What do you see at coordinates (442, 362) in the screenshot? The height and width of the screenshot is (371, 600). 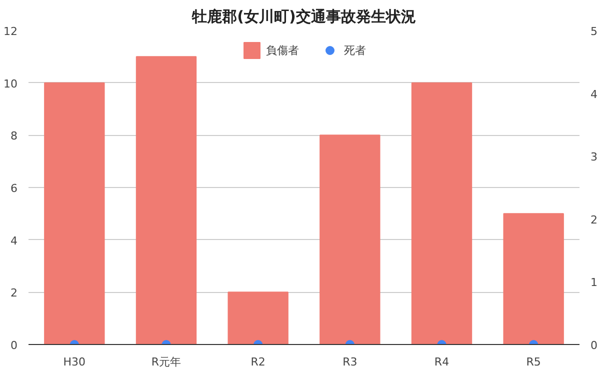 I see `x-tick-label: R4` at bounding box center [442, 362].